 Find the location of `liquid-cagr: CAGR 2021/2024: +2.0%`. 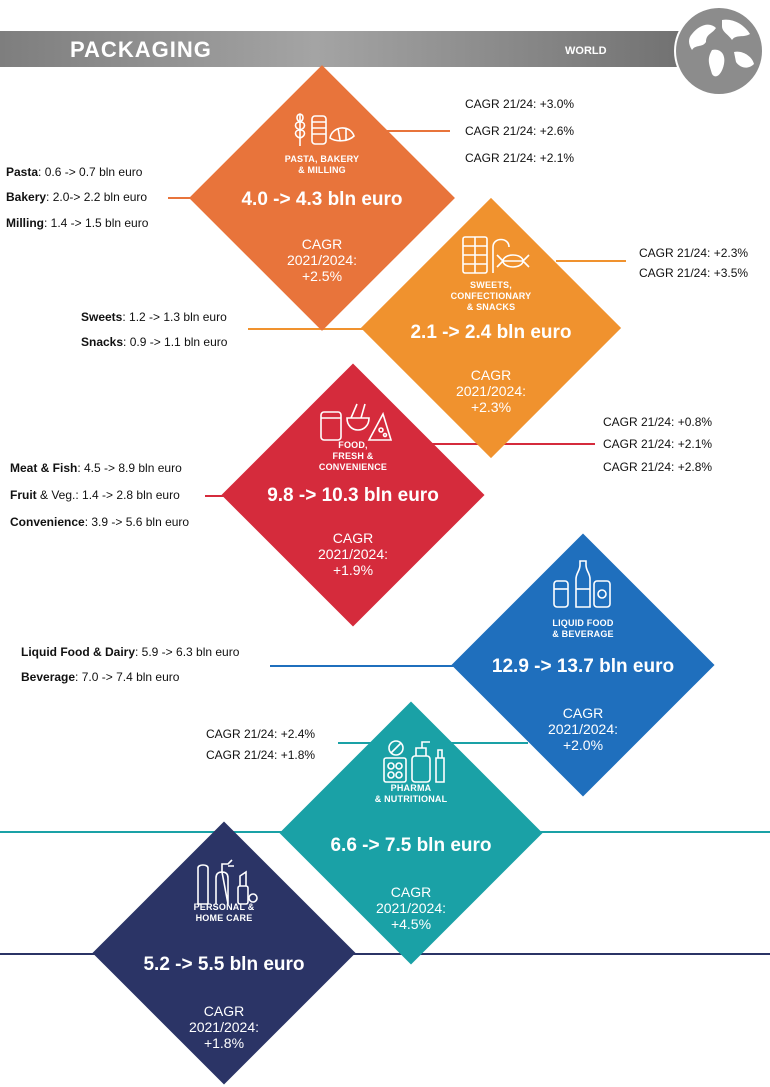

liquid-cagr: CAGR 2021/2024: +2.0% is located at coordinates (583, 729).